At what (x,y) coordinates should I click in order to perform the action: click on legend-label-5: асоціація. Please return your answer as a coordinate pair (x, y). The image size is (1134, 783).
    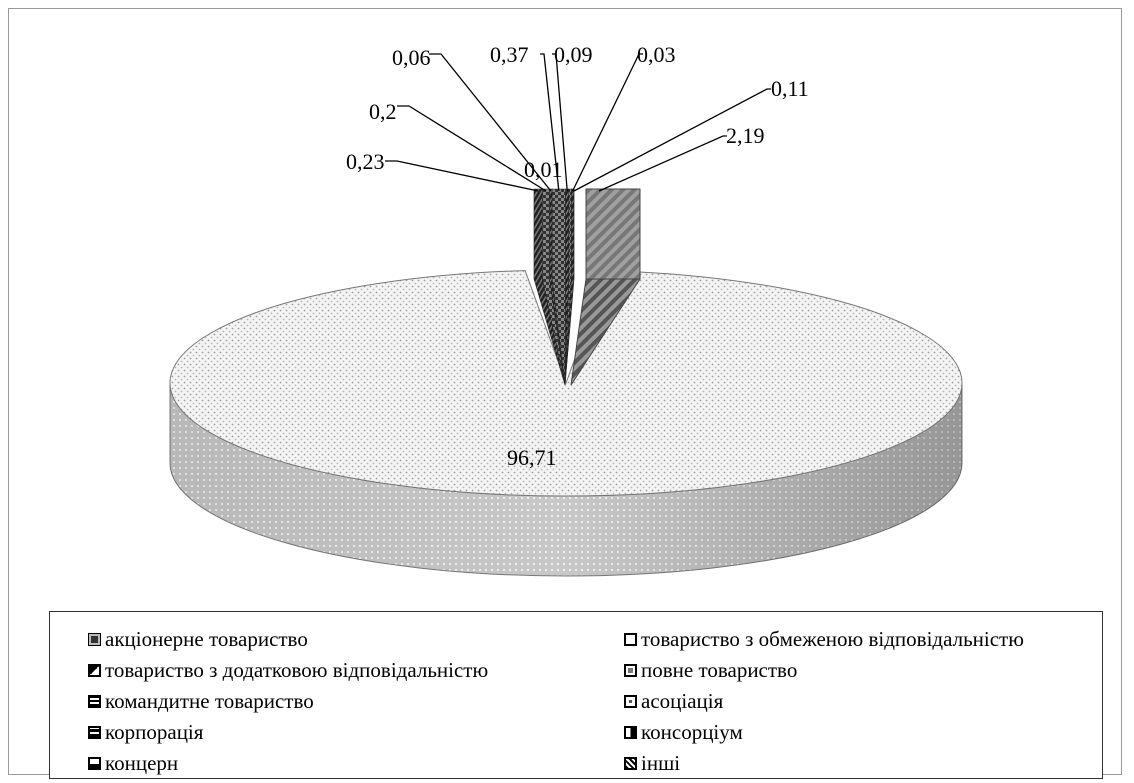
    Looking at the image, I should click on (682, 701).